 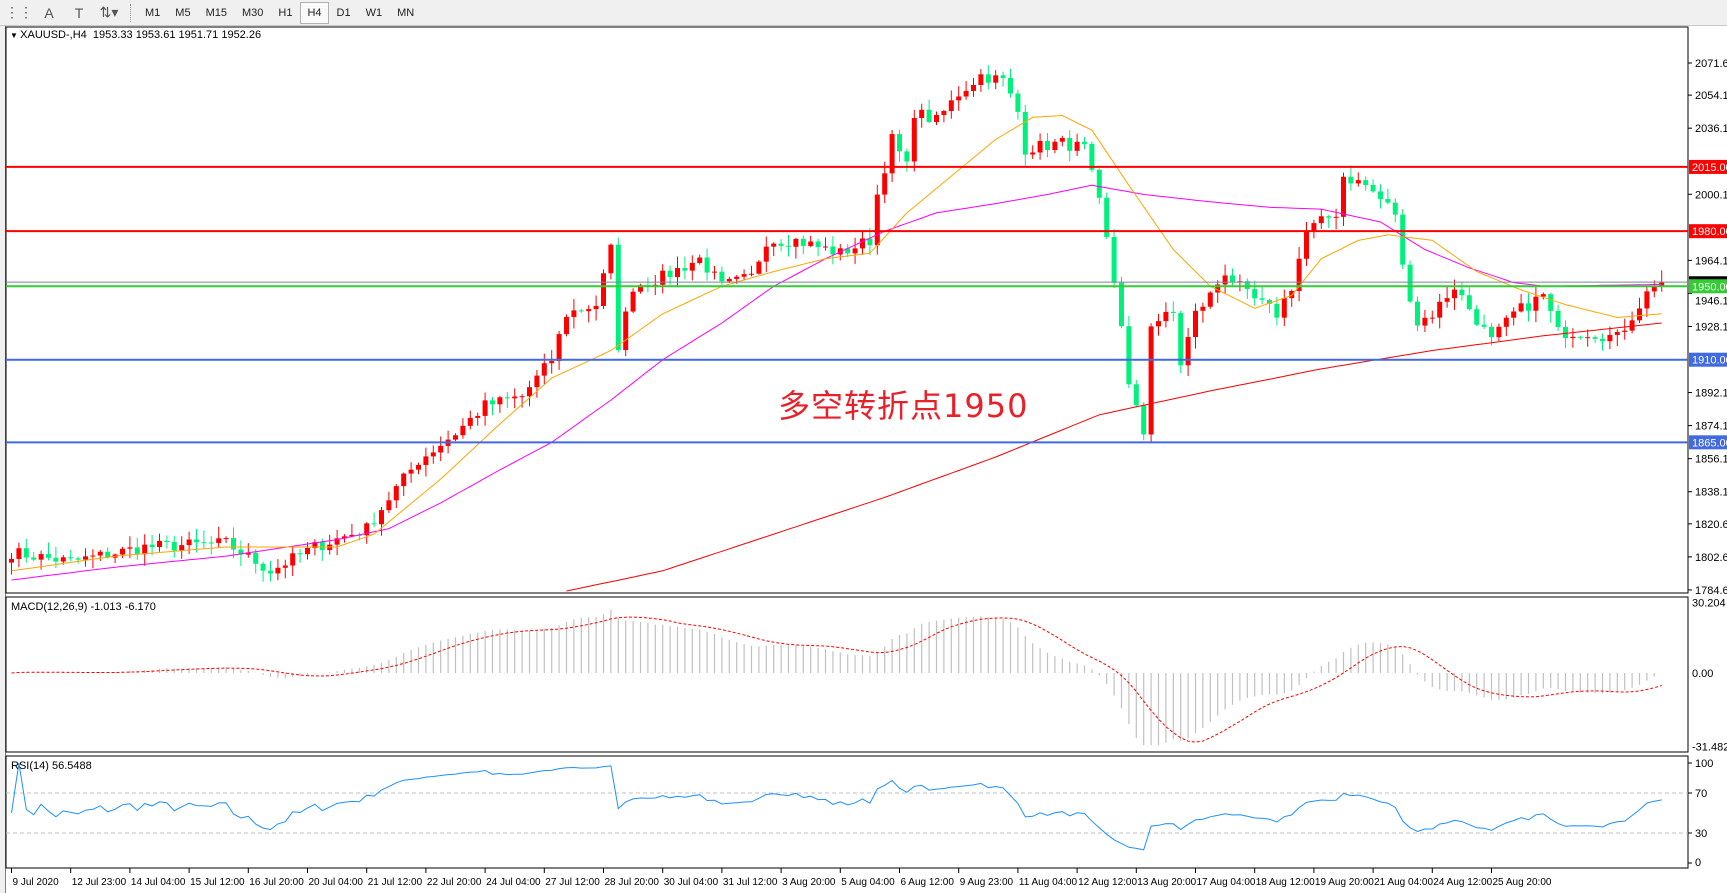 I want to click on timeframe-m30-button: M30, so click(x=252, y=12).